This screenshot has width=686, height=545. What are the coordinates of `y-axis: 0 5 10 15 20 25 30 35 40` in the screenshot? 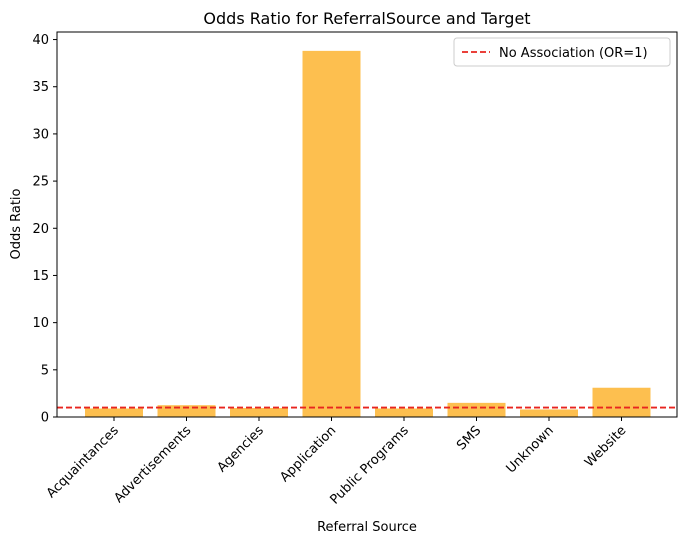 It's located at (44, 229).